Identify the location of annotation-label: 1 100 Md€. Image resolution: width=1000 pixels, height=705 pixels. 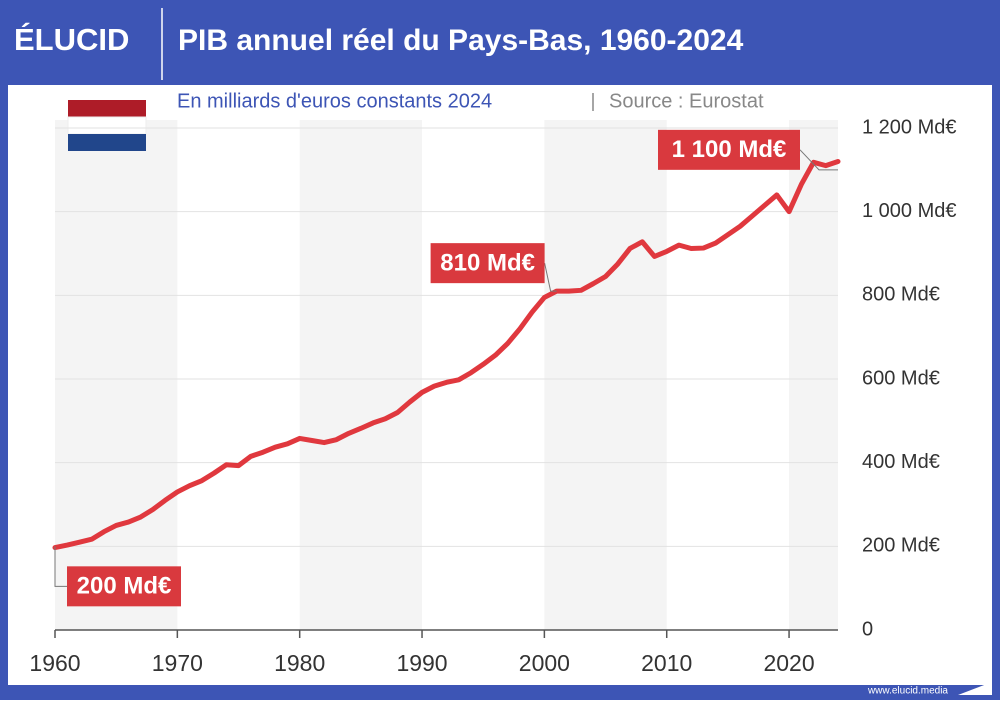
(729, 149).